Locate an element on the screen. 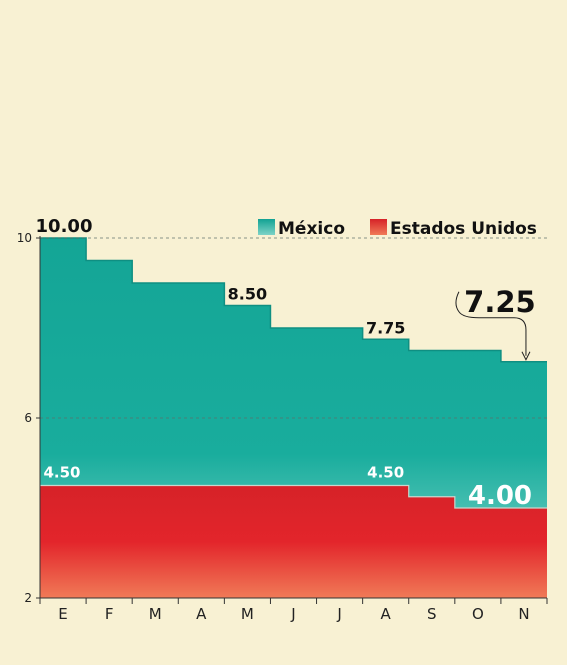  legend-label-mexico: México is located at coordinates (311, 229).